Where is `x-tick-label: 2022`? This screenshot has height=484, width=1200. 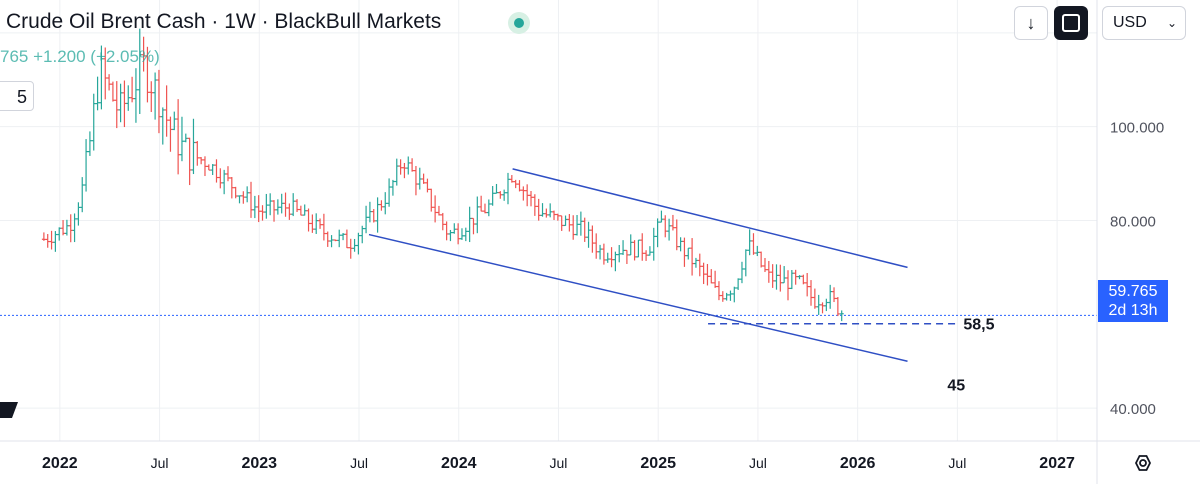
x-tick-label: 2022 is located at coordinates (60, 463).